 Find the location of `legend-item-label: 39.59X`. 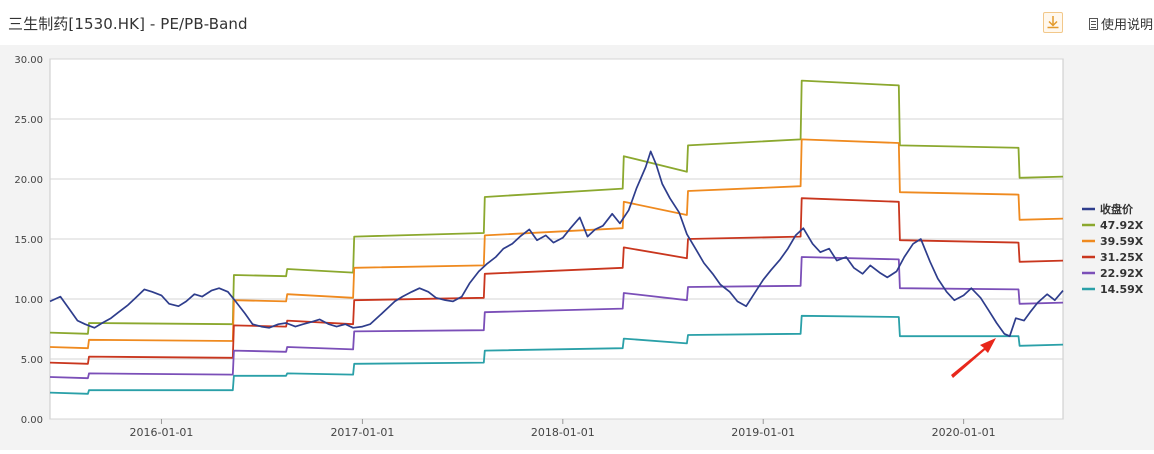

legend-item-label: 39.59X is located at coordinates (1122, 241).